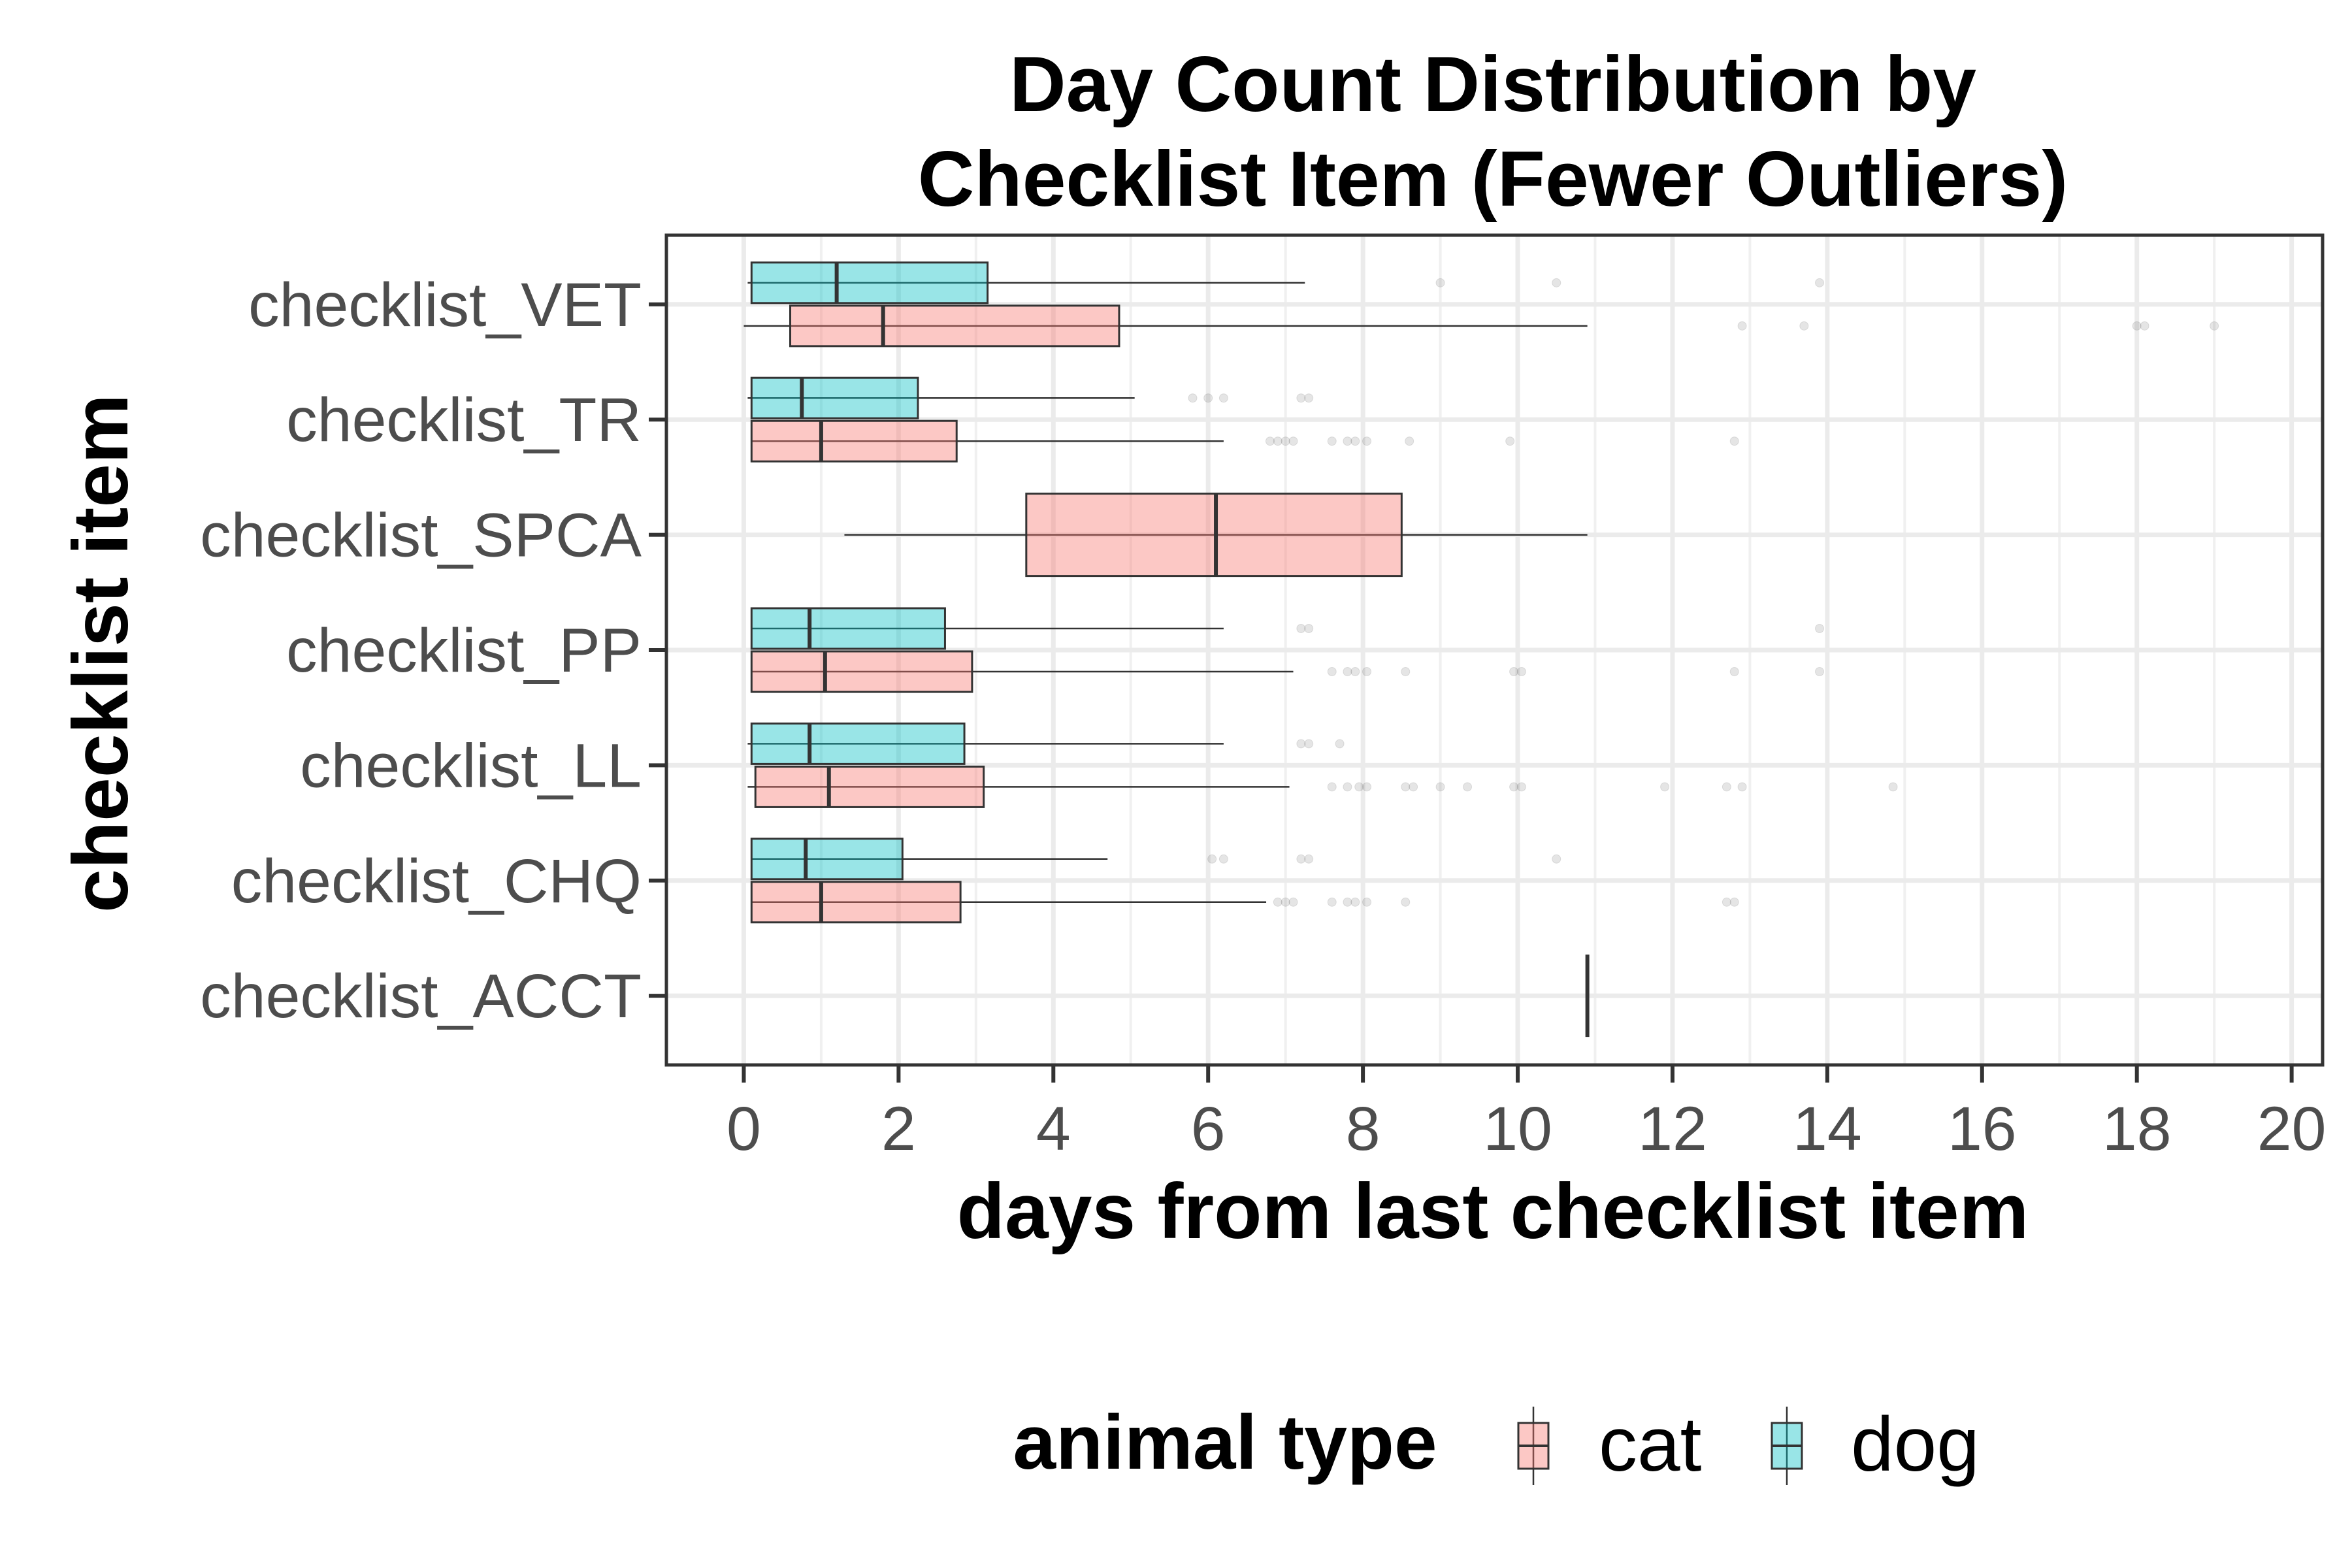  I want to click on x-tick-label: 14, so click(1827, 1129).